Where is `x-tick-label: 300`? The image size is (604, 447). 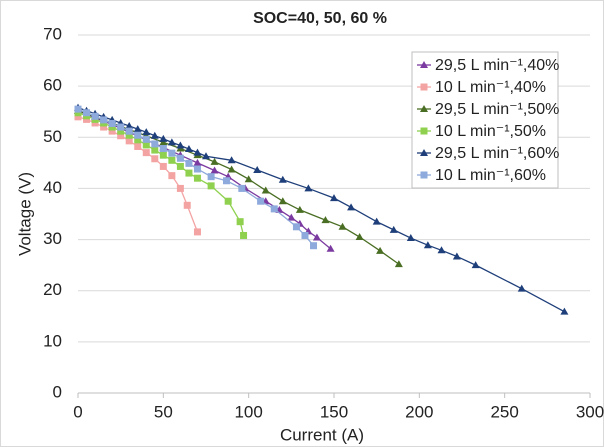 x-tick-label: 300 is located at coordinates (590, 411).